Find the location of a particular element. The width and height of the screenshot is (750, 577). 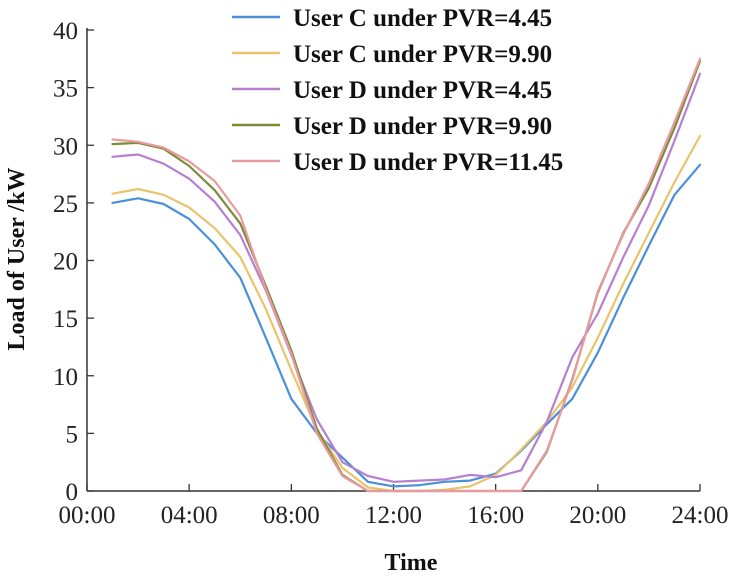

x-tick-label: 00:00 is located at coordinates (87, 515).